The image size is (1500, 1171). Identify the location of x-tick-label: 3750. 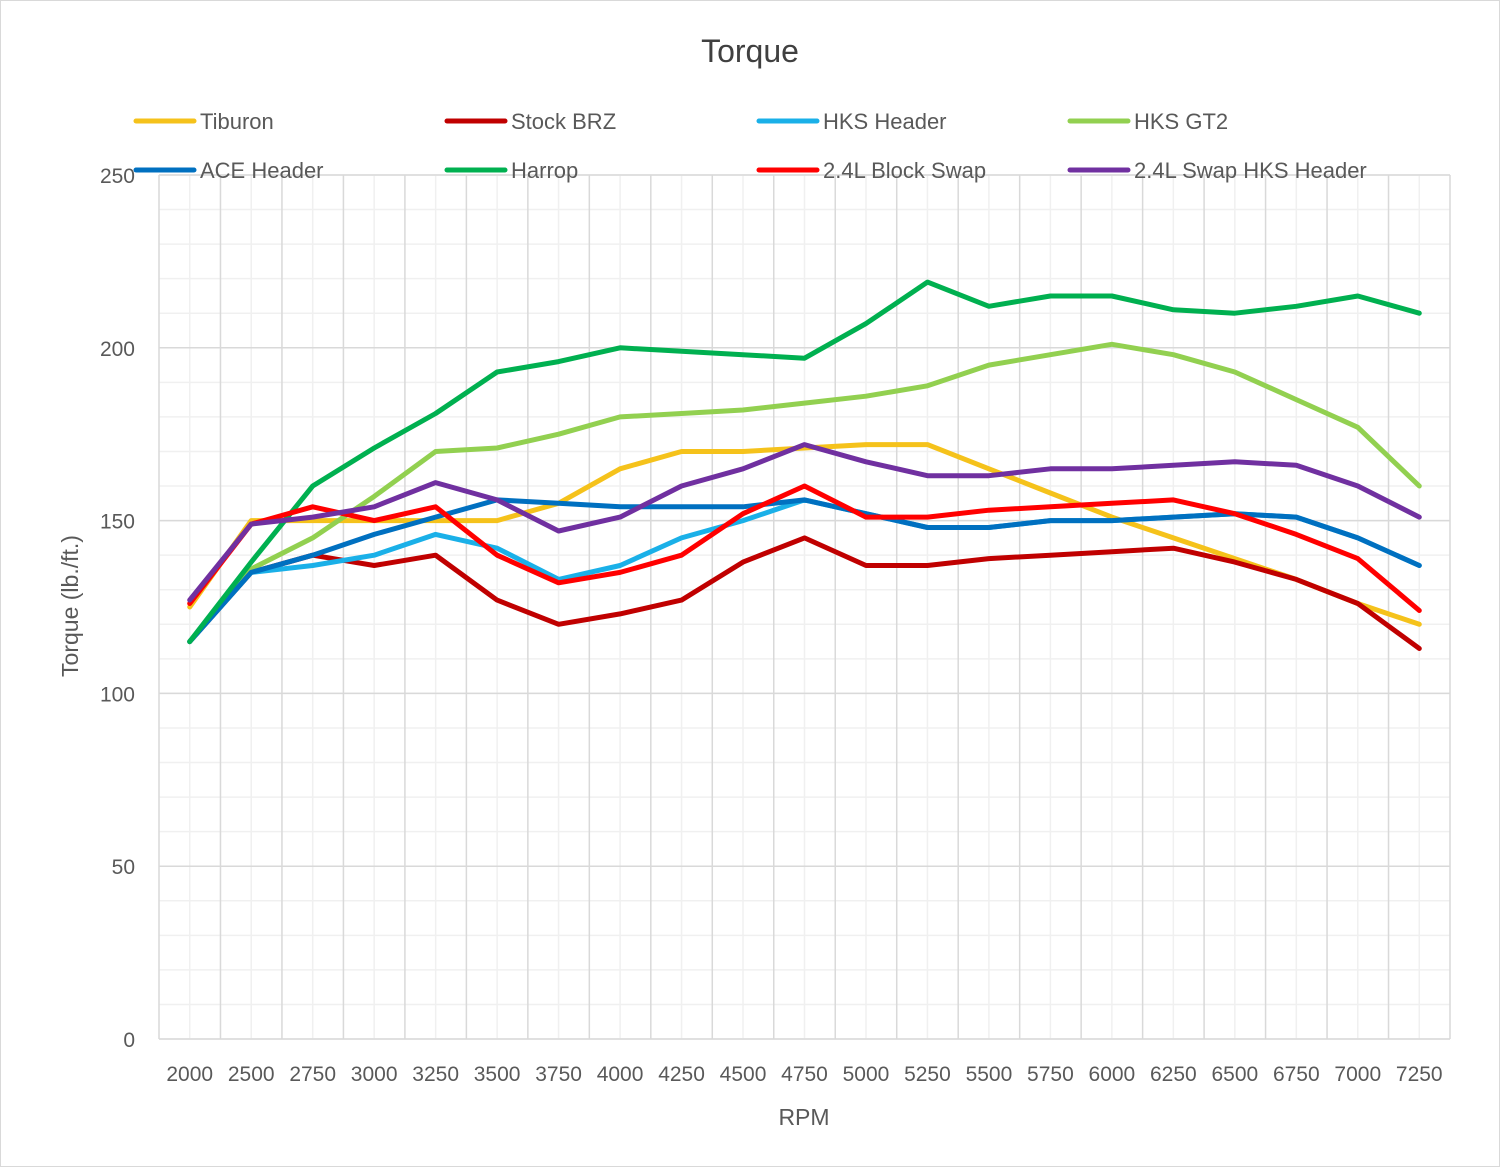
(558, 1074).